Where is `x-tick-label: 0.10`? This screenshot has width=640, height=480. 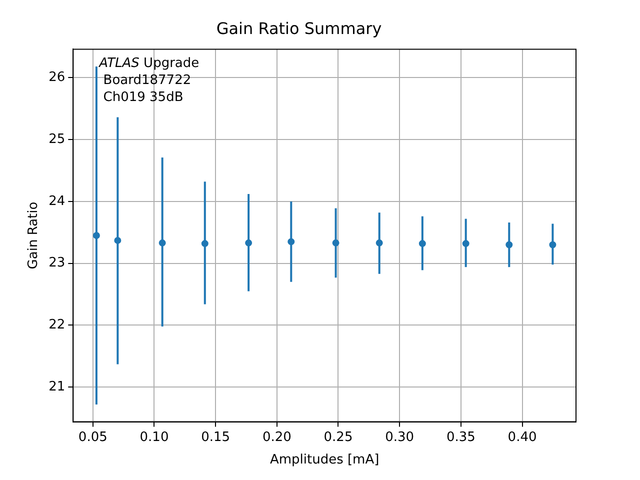 x-tick-label: 0.10 is located at coordinates (154, 437).